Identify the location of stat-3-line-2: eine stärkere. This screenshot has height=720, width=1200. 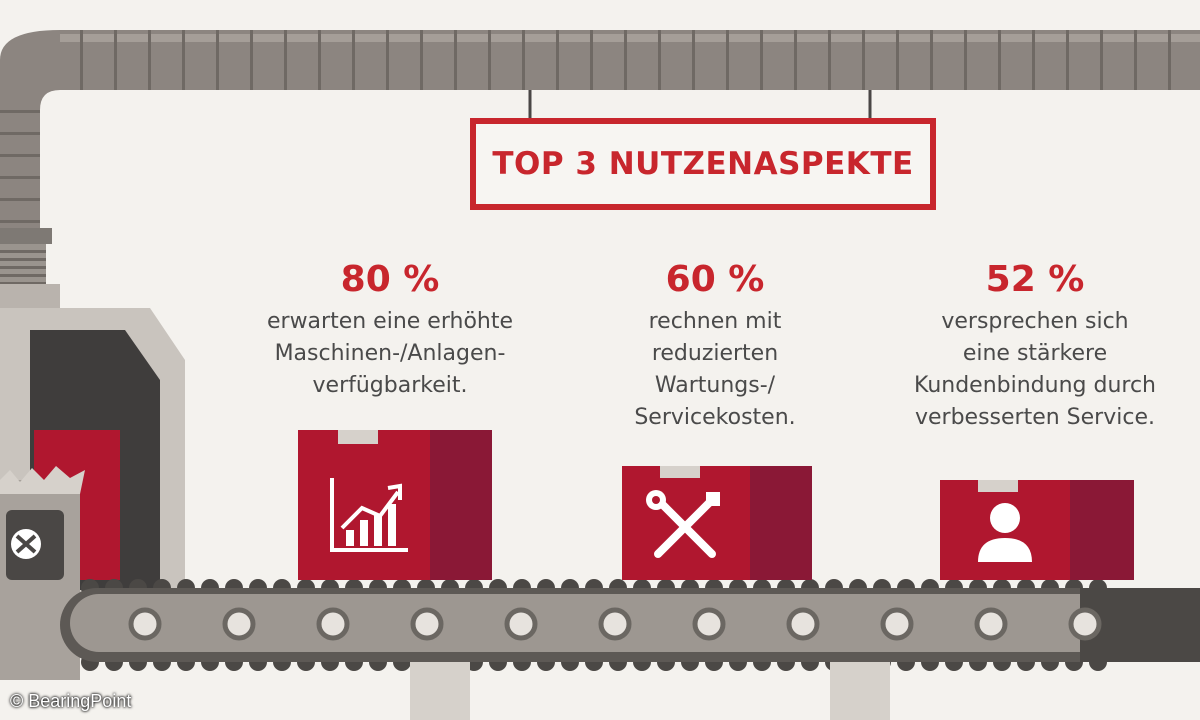
(1035, 353).